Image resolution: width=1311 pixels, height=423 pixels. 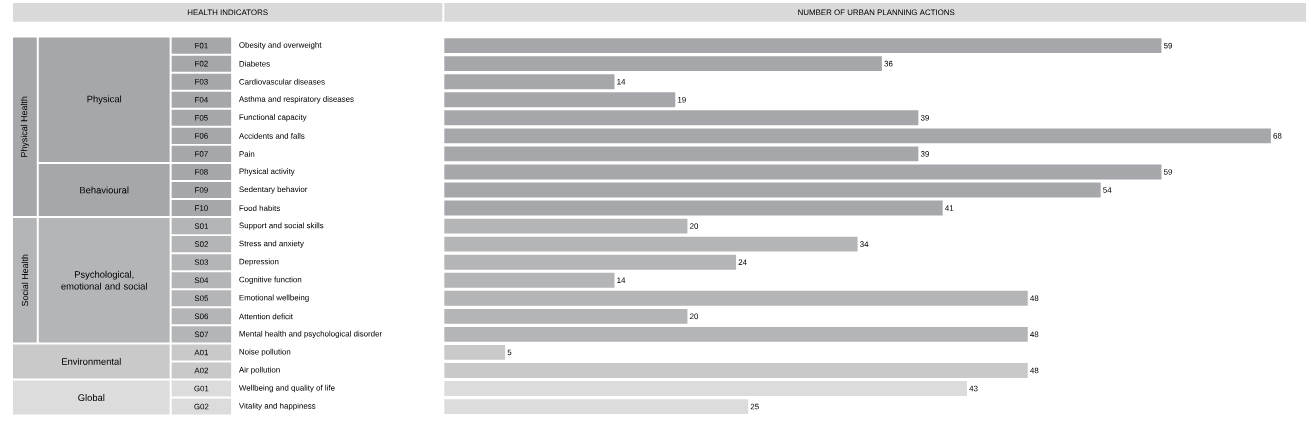 I want to click on text: Environmental, so click(x=91, y=361).